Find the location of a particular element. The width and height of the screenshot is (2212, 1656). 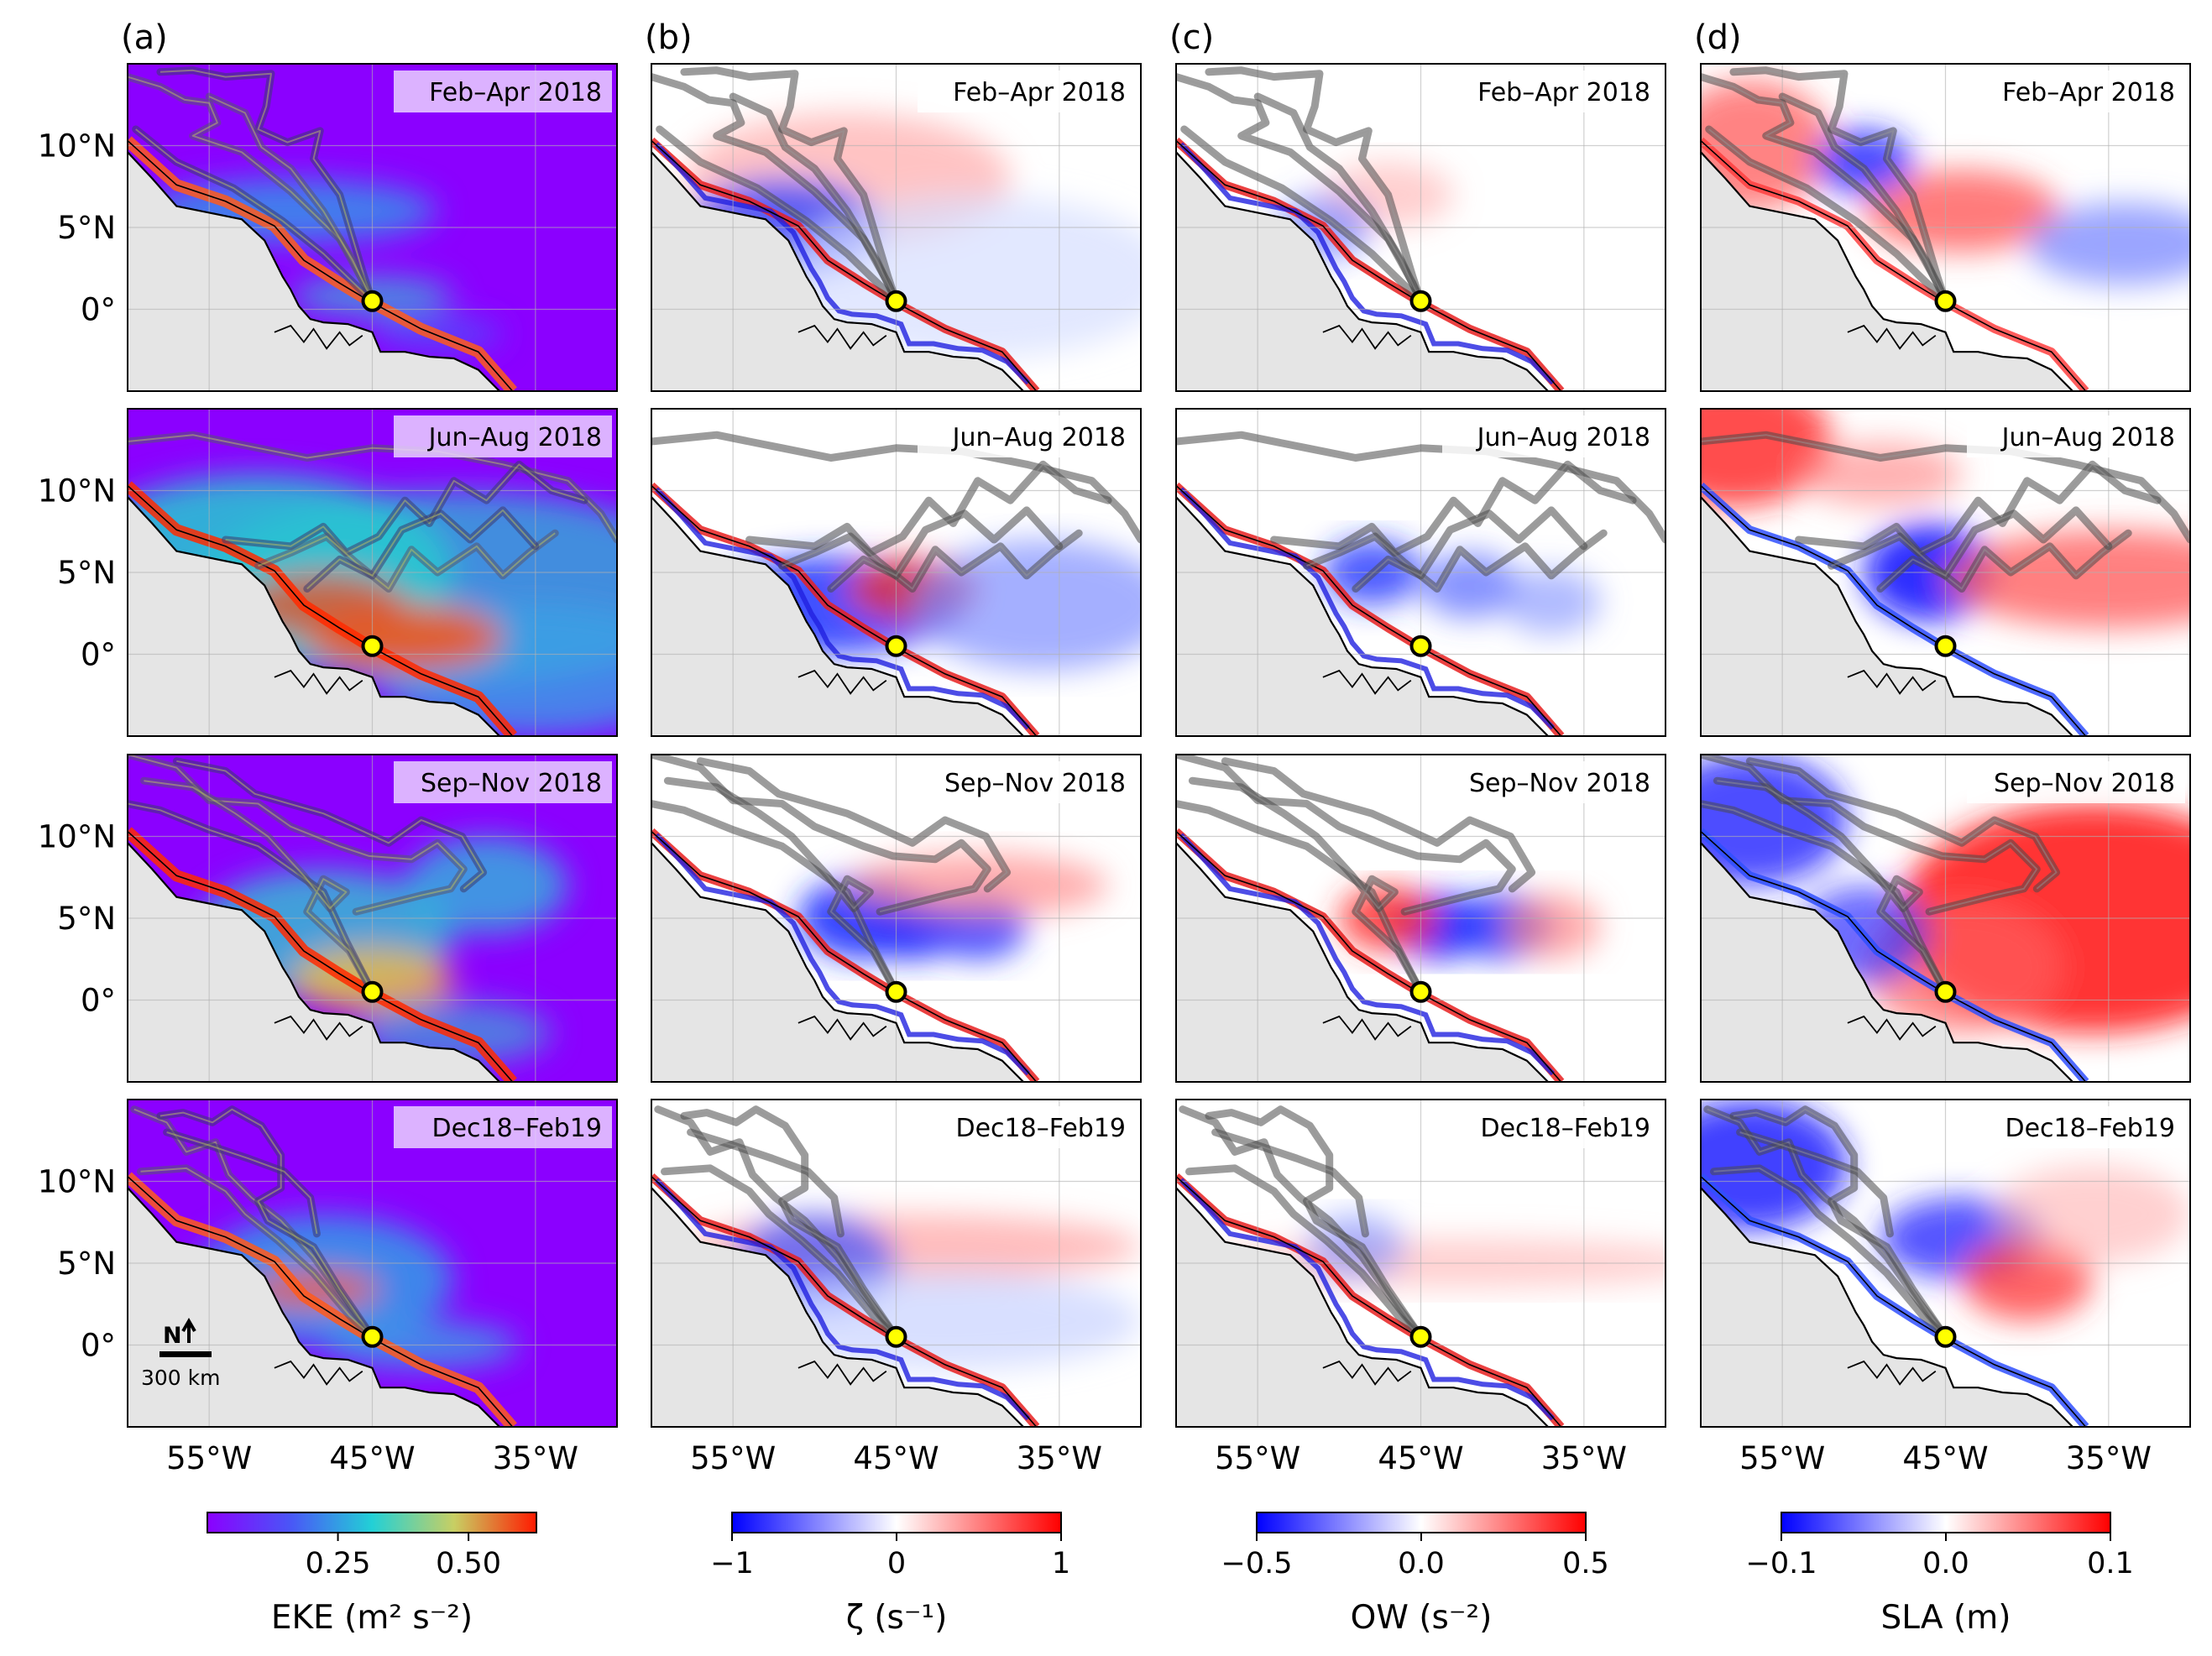

shelf-band is located at coordinates (843, 264).